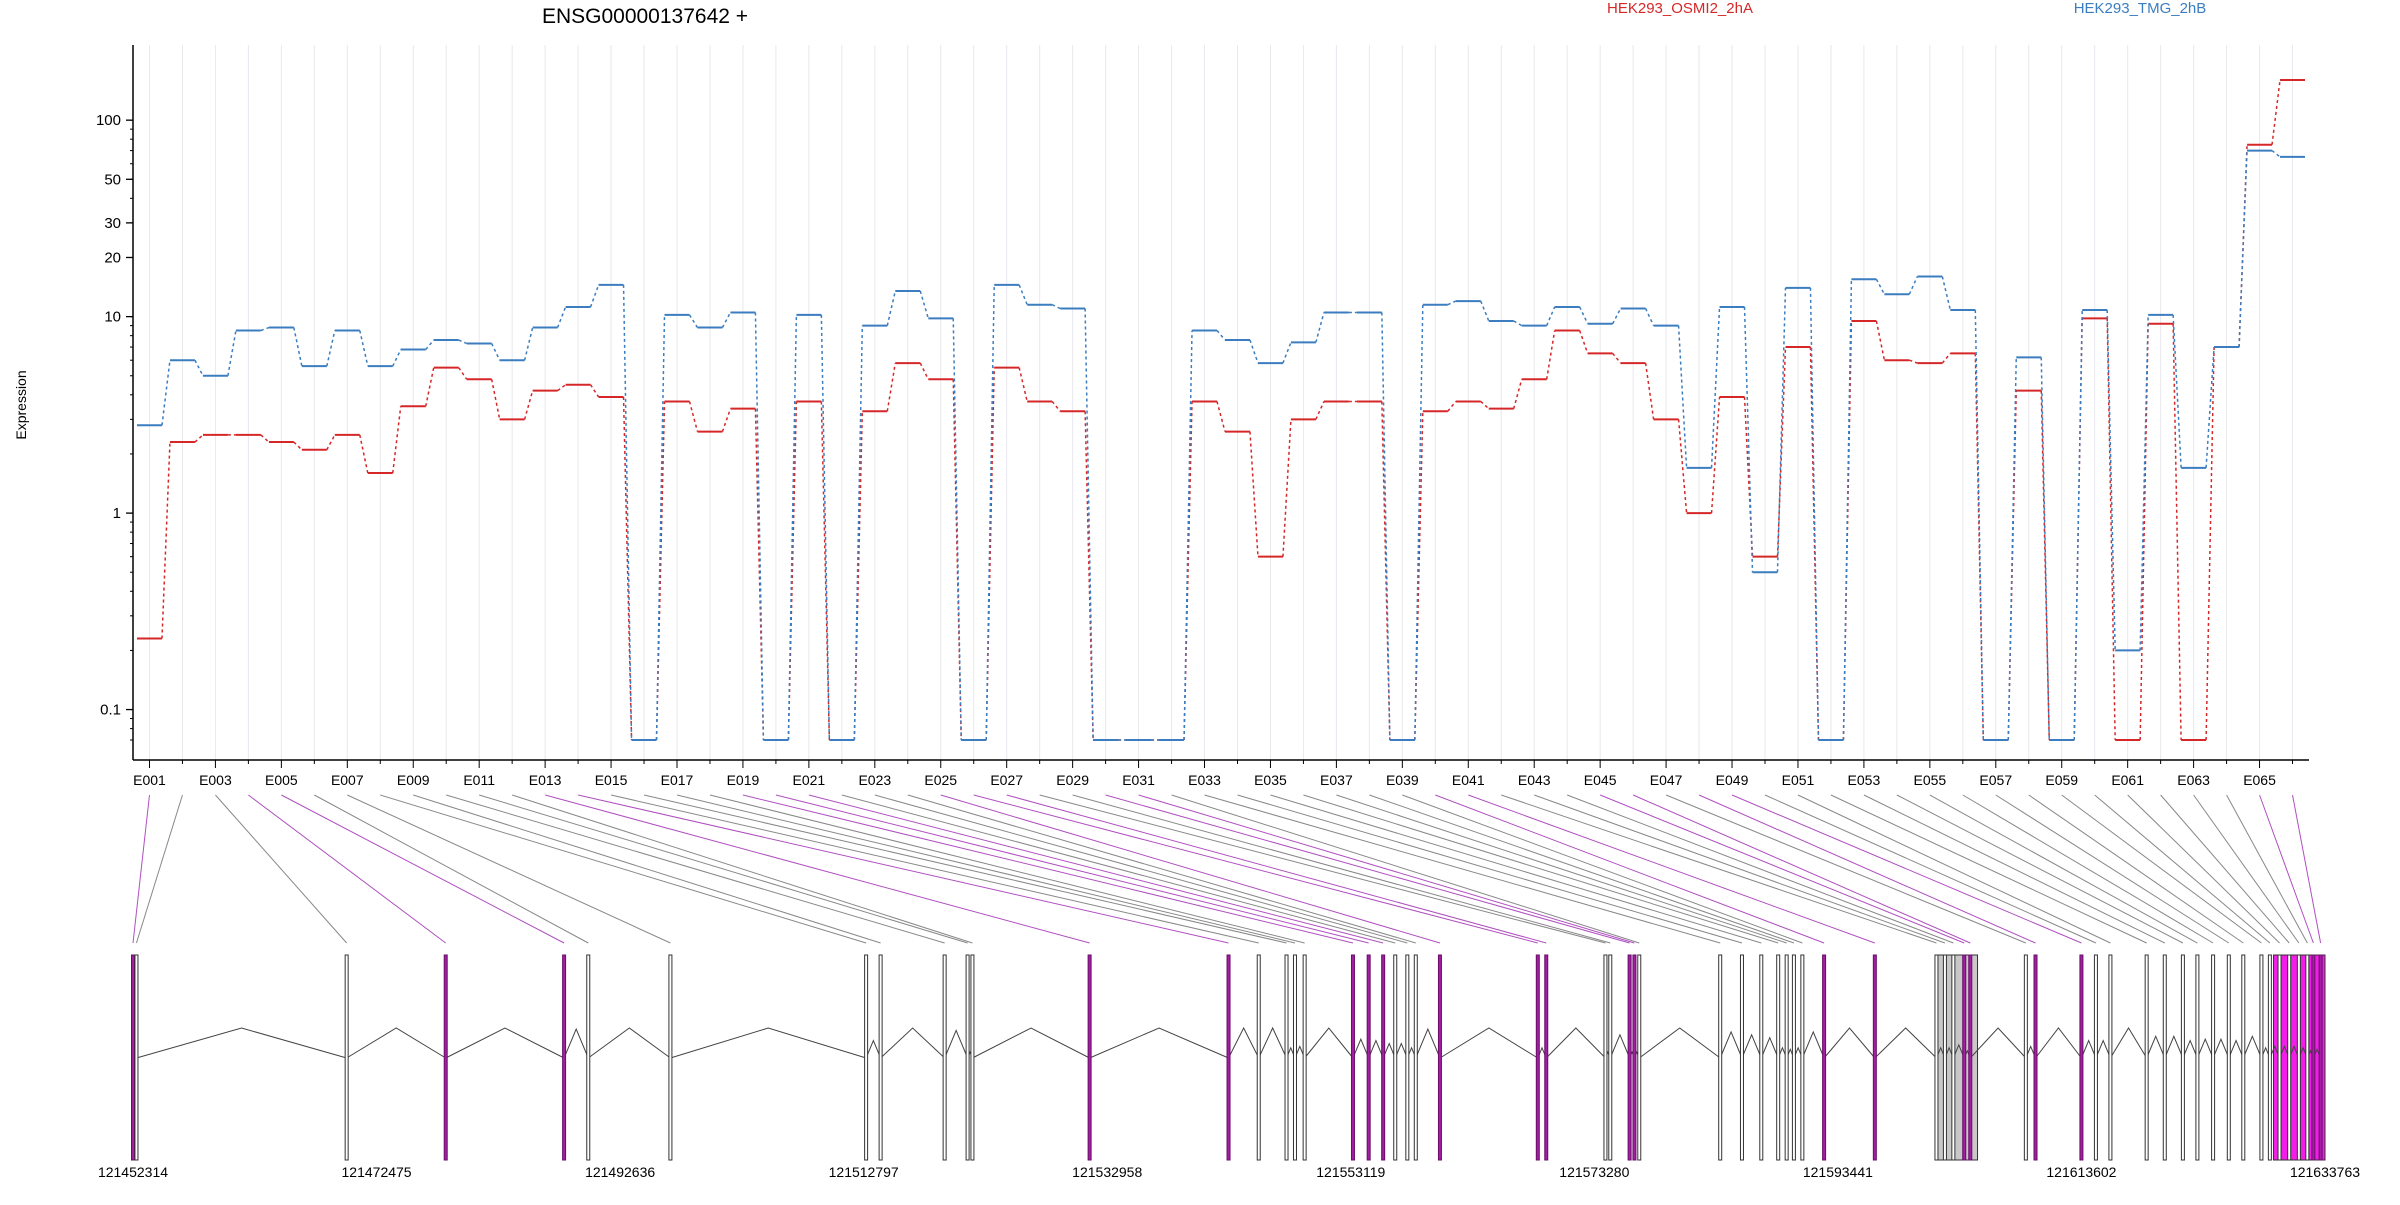 The height and width of the screenshot is (1205, 2400). Describe the element at coordinates (112, 257) in the screenshot. I see `y-tick-label: 20` at that location.